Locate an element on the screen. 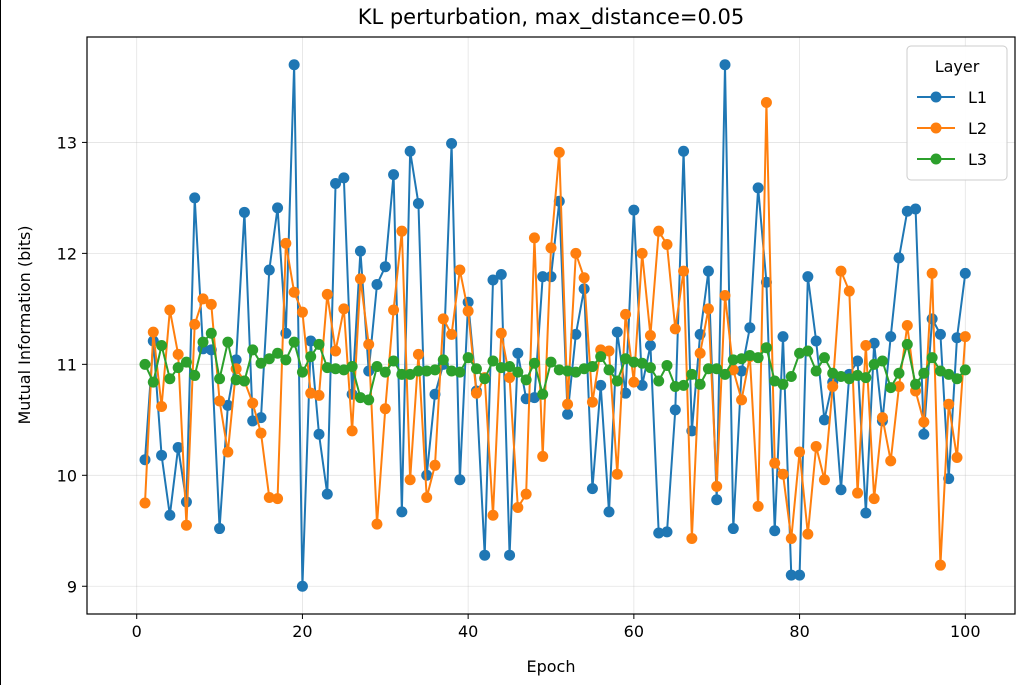 The image size is (1032, 685). legend: Layer L1 L2 L3 is located at coordinates (957, 113).